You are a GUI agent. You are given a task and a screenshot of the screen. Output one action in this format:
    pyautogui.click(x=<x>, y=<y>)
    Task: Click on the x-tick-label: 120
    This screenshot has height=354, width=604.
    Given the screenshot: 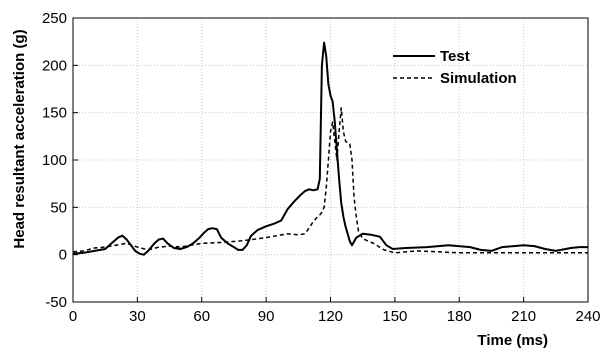 What is the action you would take?
    pyautogui.click(x=330, y=316)
    